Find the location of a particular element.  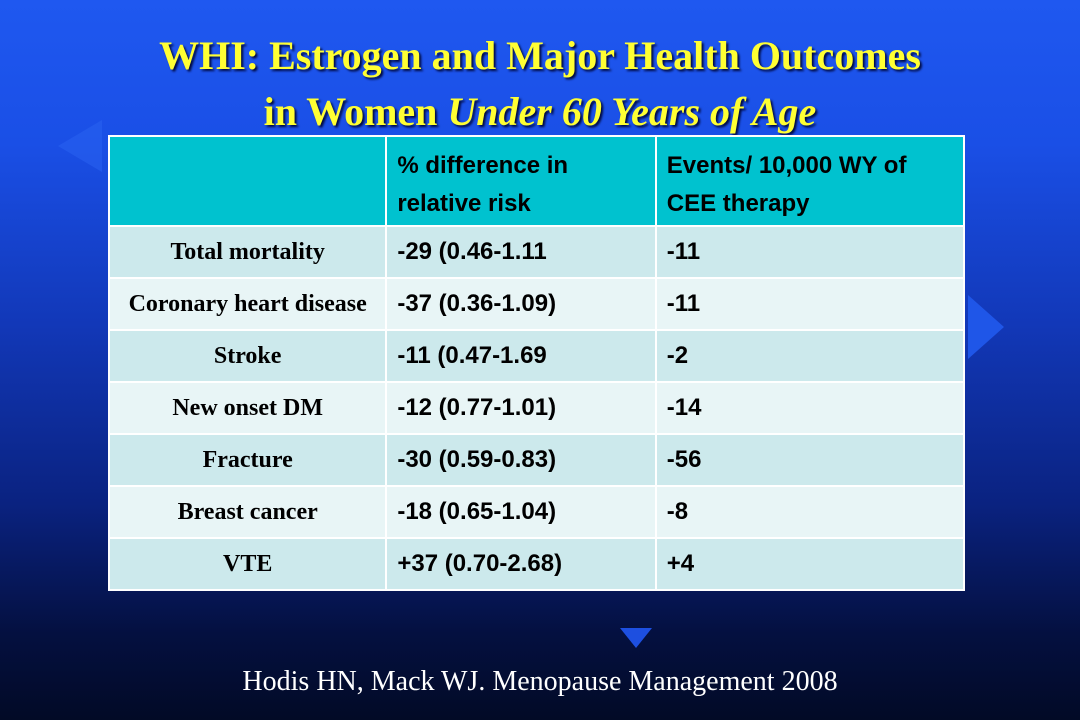

row-label: Breast cancer is located at coordinates (247, 512).